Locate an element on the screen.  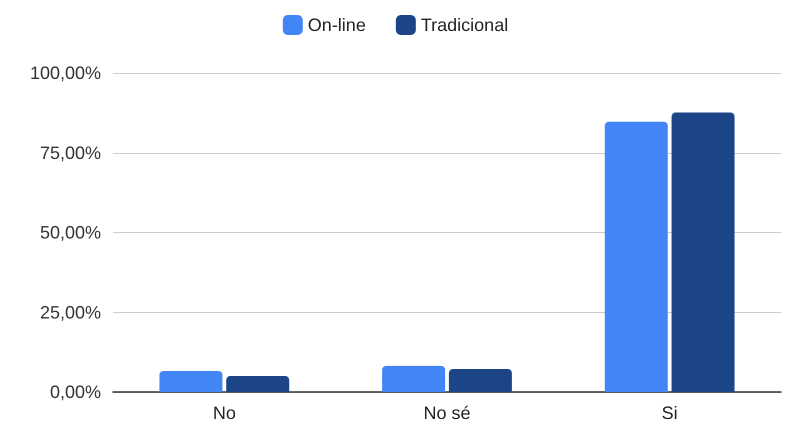
y-tick-label: 0,00% is located at coordinates (75, 392).